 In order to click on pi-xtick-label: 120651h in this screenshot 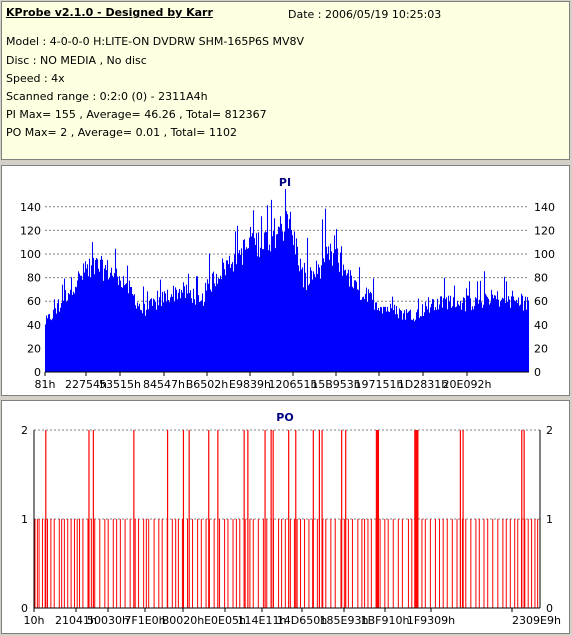, I will do `click(293, 384)`.